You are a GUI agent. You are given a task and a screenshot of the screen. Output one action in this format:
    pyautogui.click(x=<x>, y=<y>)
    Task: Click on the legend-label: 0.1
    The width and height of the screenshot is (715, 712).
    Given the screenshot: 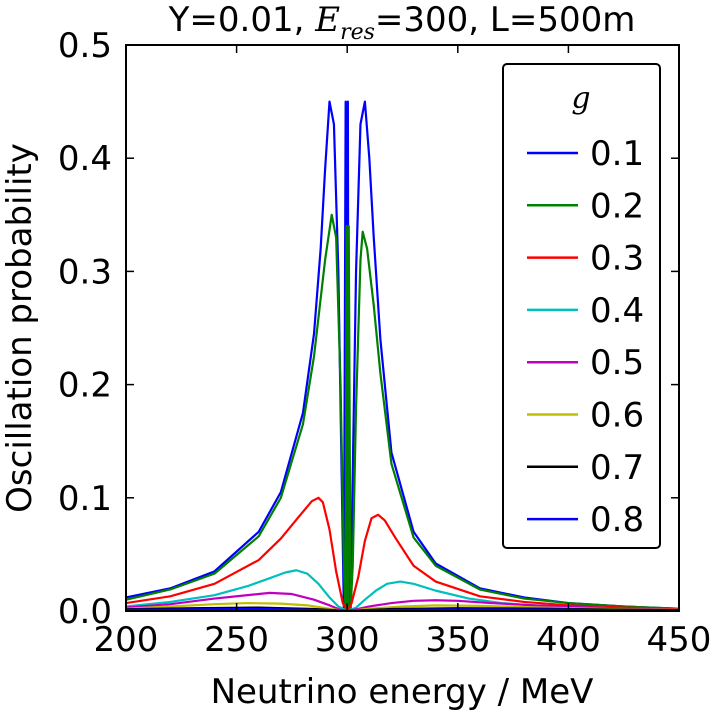 What is the action you would take?
    pyautogui.click(x=617, y=154)
    